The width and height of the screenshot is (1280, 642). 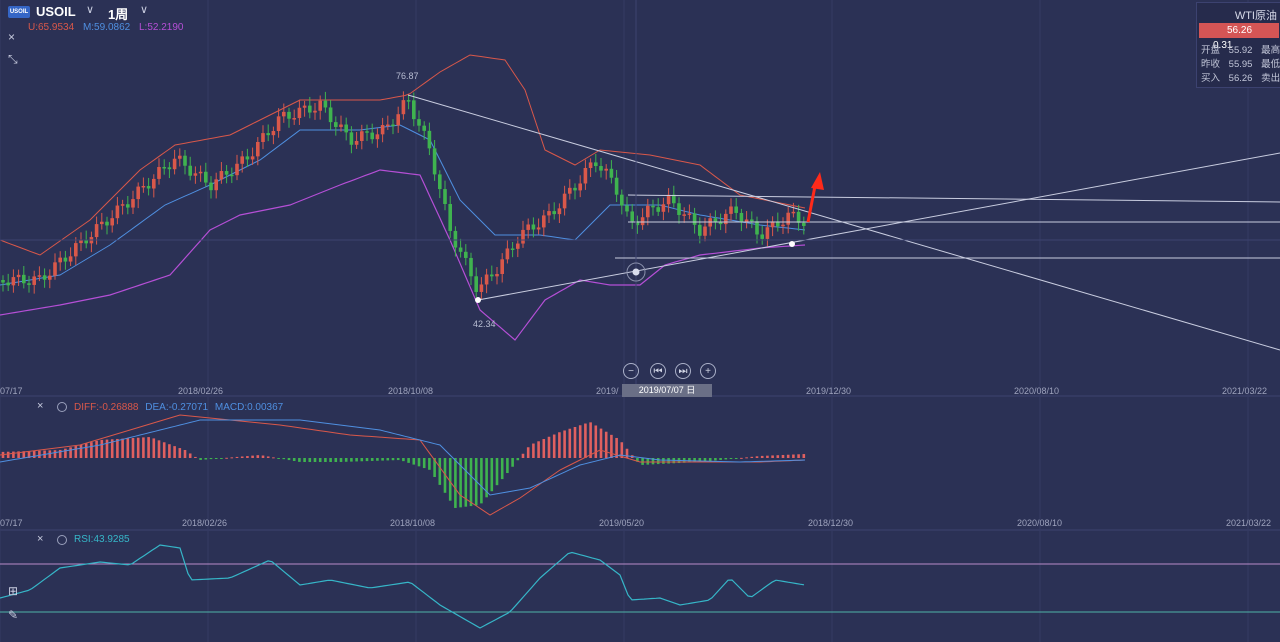 I want to click on symbol-selector: USOIL, so click(x=56, y=11).